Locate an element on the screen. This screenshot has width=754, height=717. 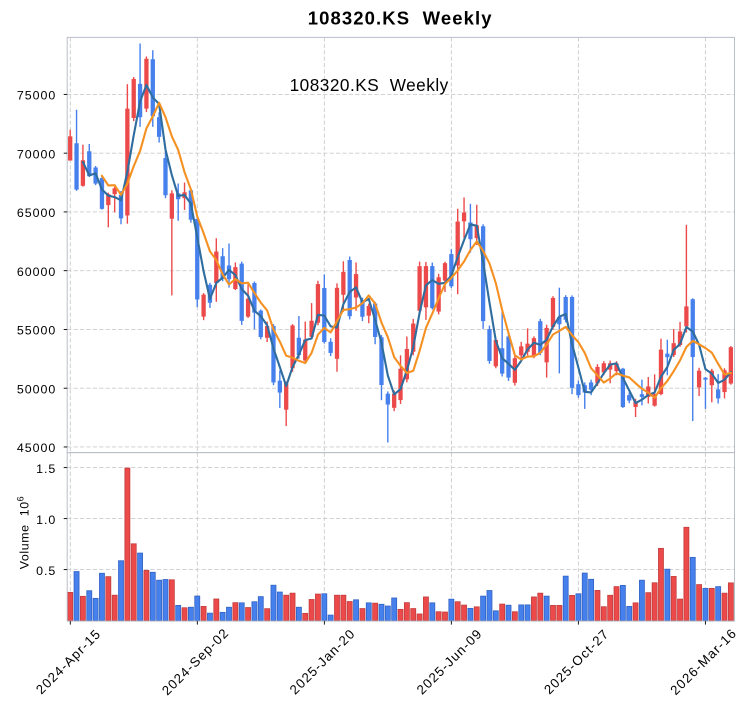
svg-text: 0.5 is located at coordinates (46, 571).